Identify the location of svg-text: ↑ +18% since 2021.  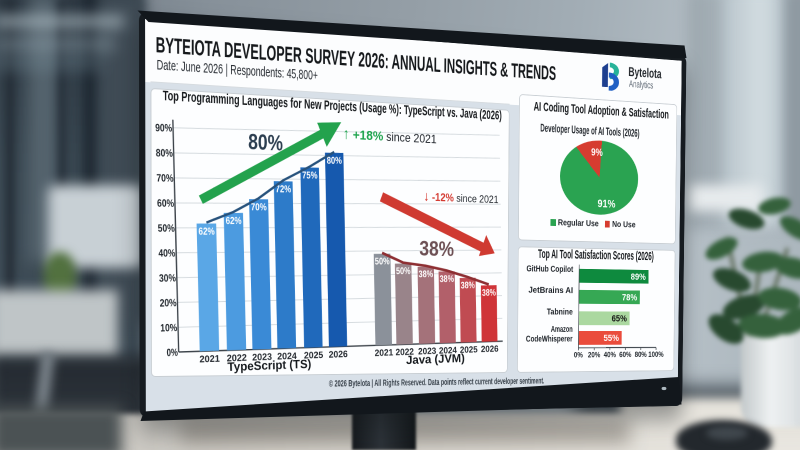
(390, 136).